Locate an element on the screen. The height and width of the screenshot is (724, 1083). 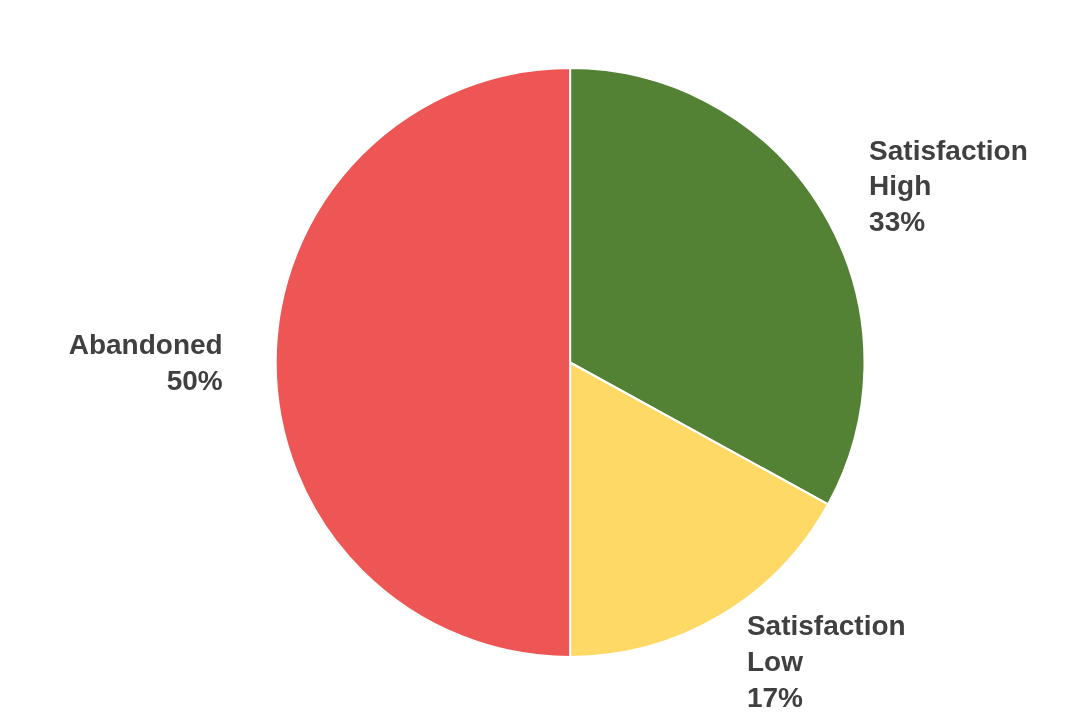
slice-label: Satisfaction Low is located at coordinates (826, 644).